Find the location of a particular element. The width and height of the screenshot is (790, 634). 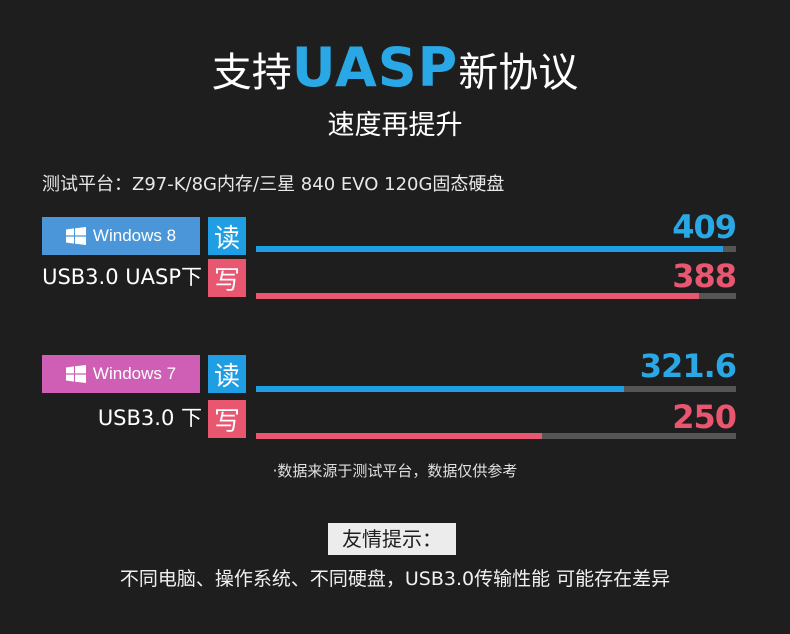

tip-text: 不同电脑、操作系统、不同硬盘，USB3.0传输性能 可能存在差异 is located at coordinates (395, 579).